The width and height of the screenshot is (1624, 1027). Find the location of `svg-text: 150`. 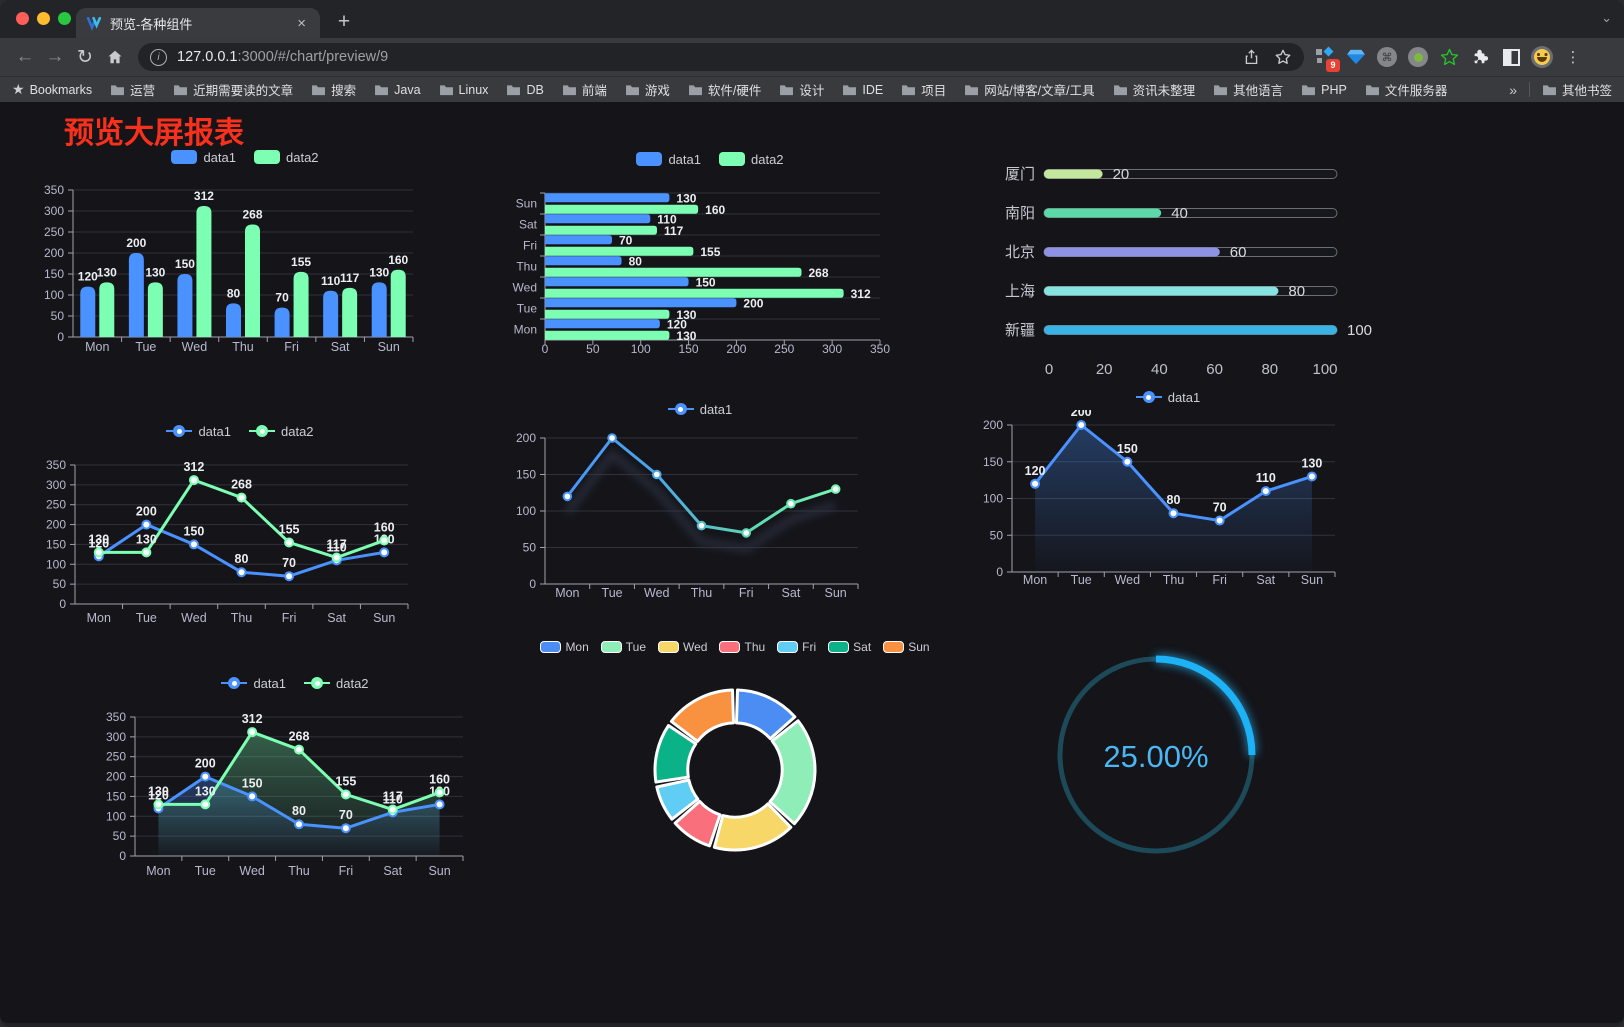

svg-text: 150 is located at coordinates (185, 264).